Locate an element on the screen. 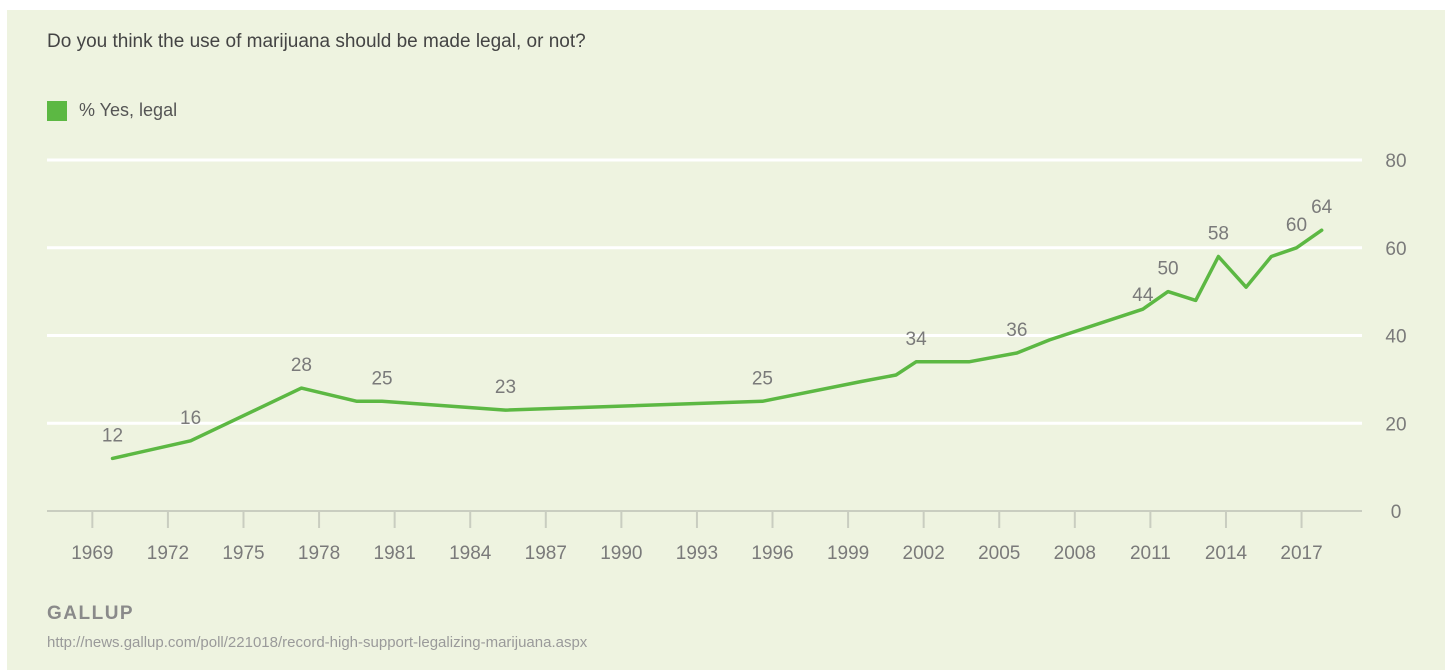 Image resolution: width=1452 pixels, height=672 pixels. data-label: 28 is located at coordinates (301, 365).